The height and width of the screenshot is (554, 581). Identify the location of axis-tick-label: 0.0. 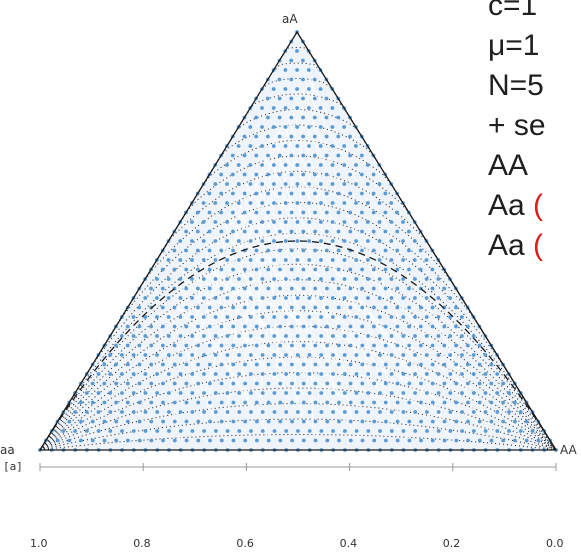
(555, 543).